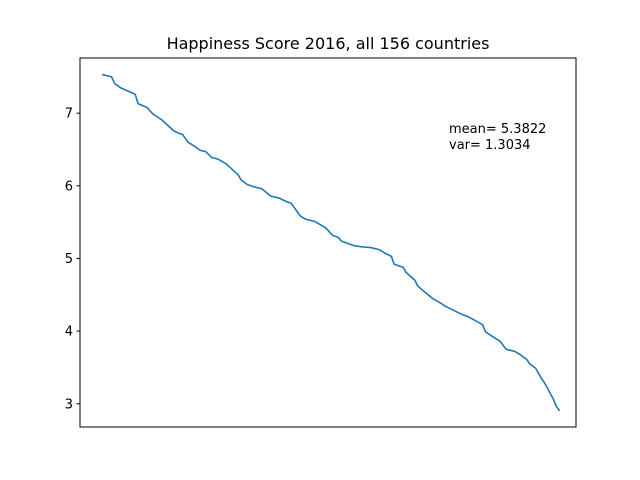  Describe the element at coordinates (328, 43) in the screenshot. I see `chart-title: Happiness Score 2016, all 156 countries` at that location.